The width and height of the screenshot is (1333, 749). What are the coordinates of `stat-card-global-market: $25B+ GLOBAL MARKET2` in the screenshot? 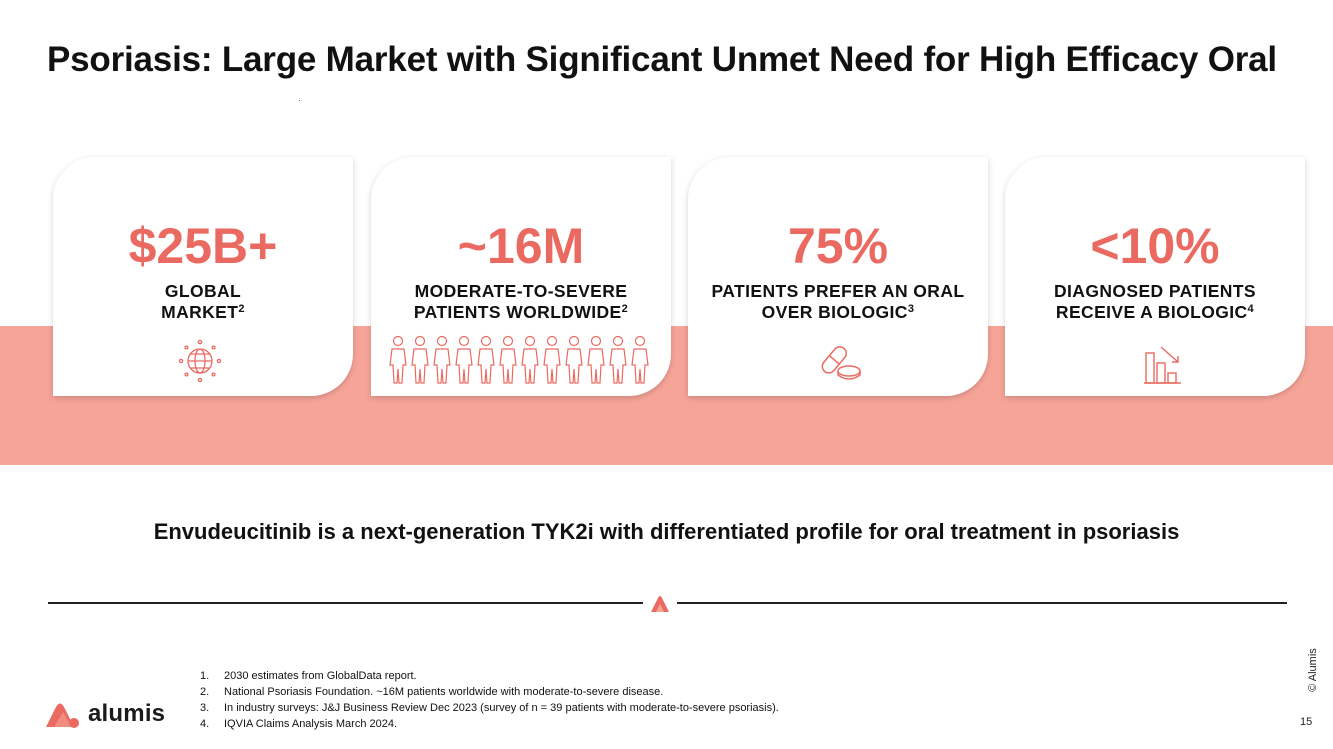 It's located at (203, 276).